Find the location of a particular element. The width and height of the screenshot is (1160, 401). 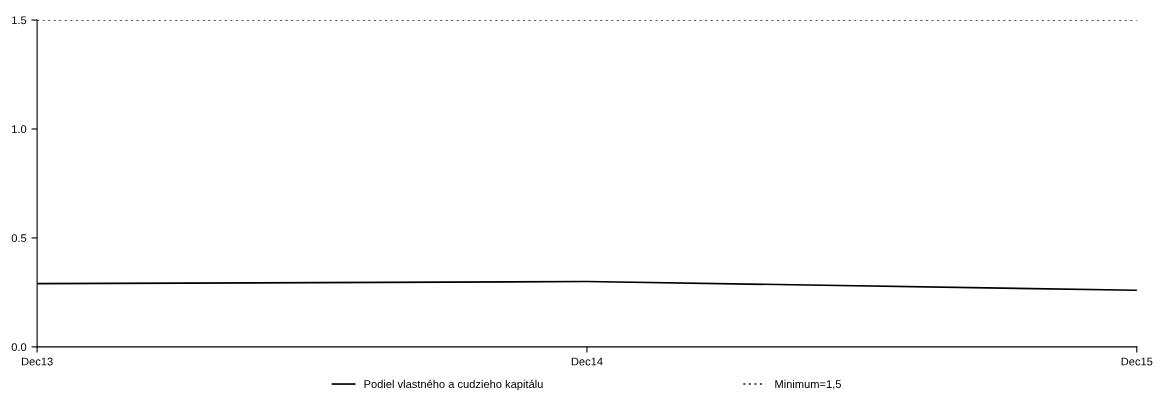

x-tick-label: Dec14 is located at coordinates (587, 361).